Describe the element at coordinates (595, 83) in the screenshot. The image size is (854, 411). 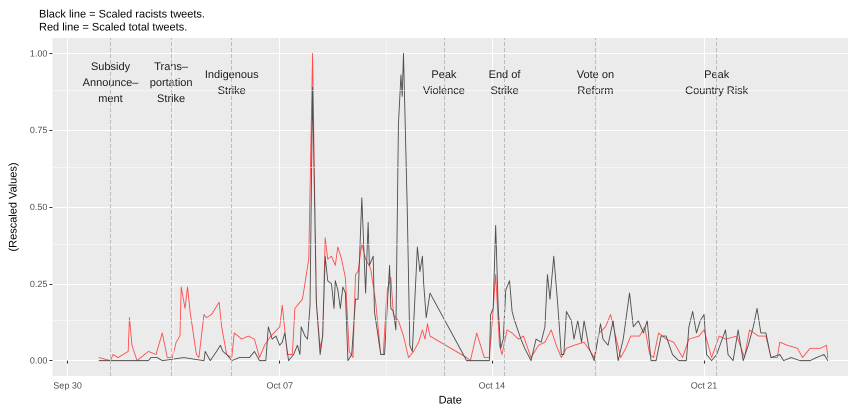
I see `ref-line-label: Vote on Reform` at that location.